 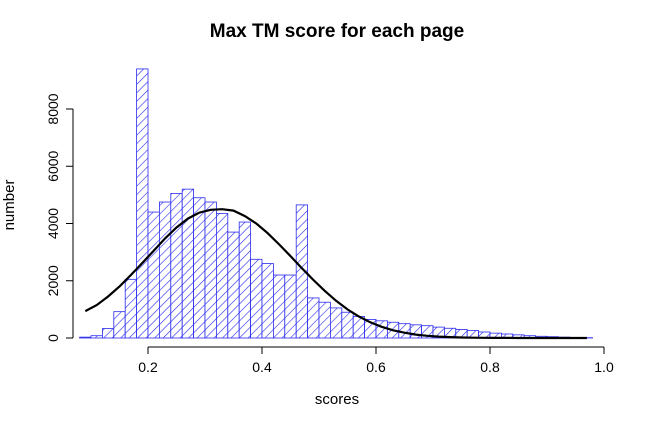 I want to click on y-axis: 0 2000 4000 6000 8000, so click(x=59, y=217).